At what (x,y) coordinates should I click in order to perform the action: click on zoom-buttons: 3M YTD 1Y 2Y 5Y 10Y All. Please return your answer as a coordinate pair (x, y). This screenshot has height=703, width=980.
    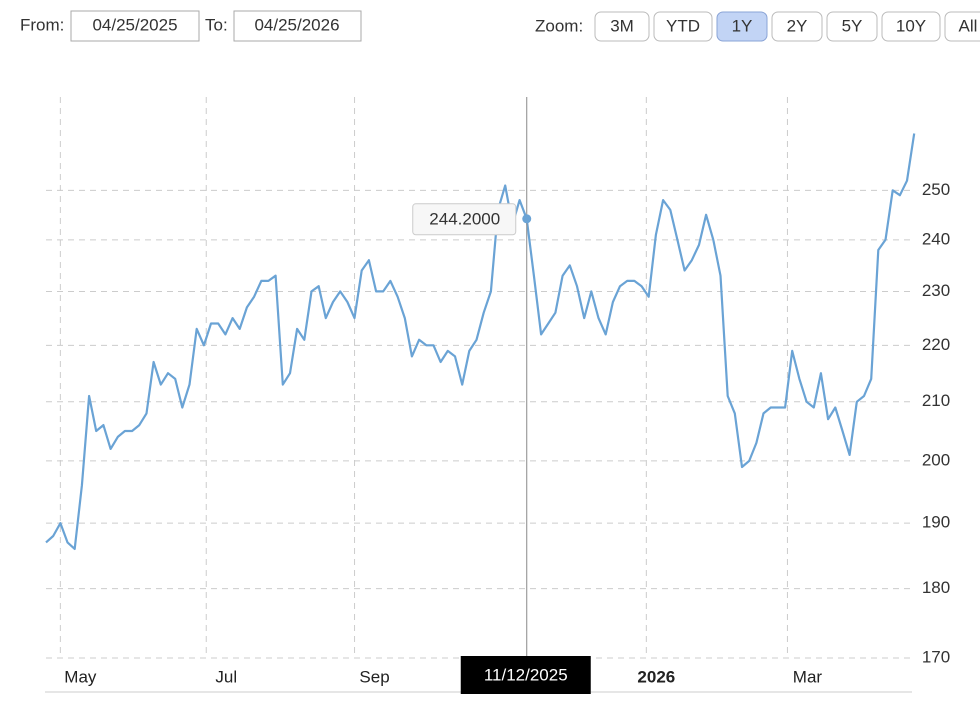
    Looking at the image, I should click on (787, 26).